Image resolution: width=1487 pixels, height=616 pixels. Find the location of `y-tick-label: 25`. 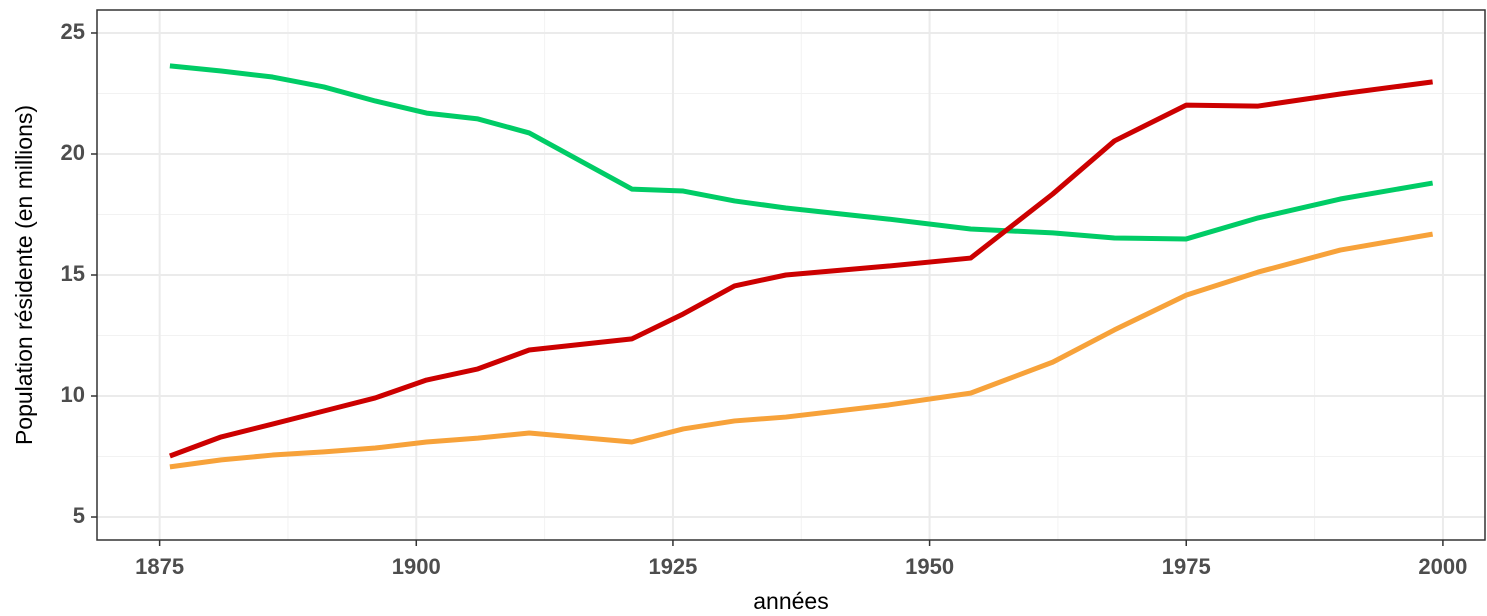

y-tick-label: 25 is located at coordinates (73, 31).